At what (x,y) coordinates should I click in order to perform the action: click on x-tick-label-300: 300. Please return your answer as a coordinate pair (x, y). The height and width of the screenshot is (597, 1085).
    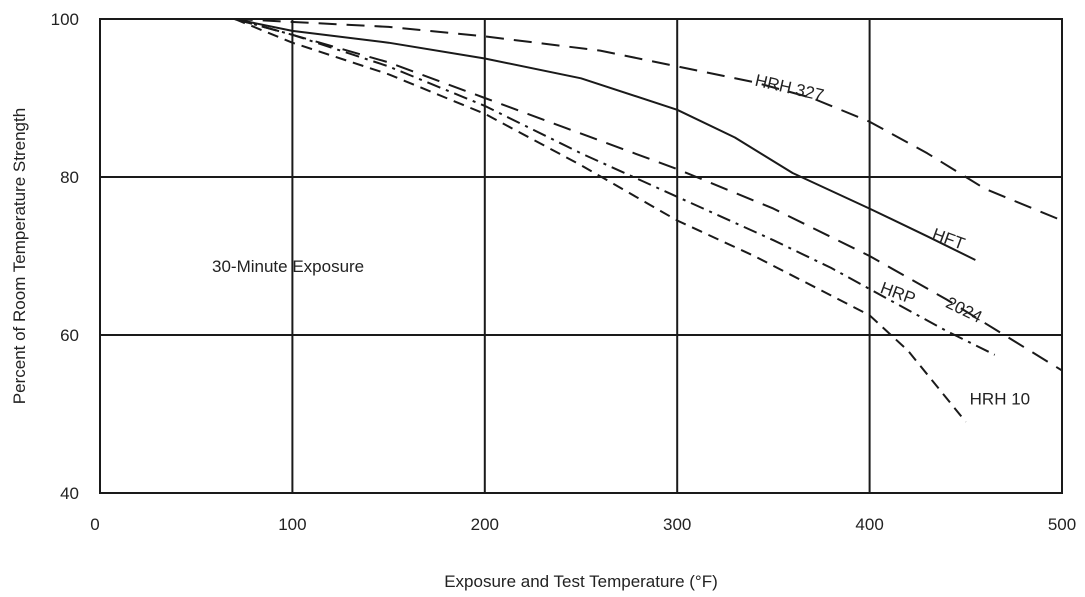
    Looking at the image, I should click on (677, 524).